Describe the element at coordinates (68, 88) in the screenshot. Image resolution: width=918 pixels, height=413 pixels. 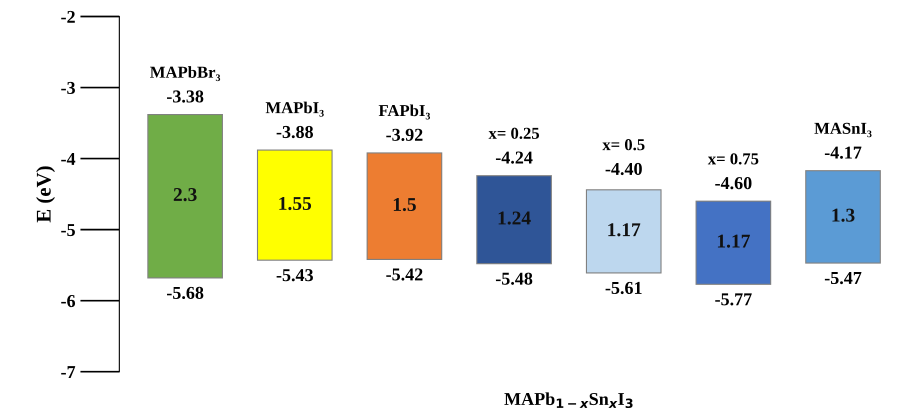
I see `y-tick-label: -3` at that location.